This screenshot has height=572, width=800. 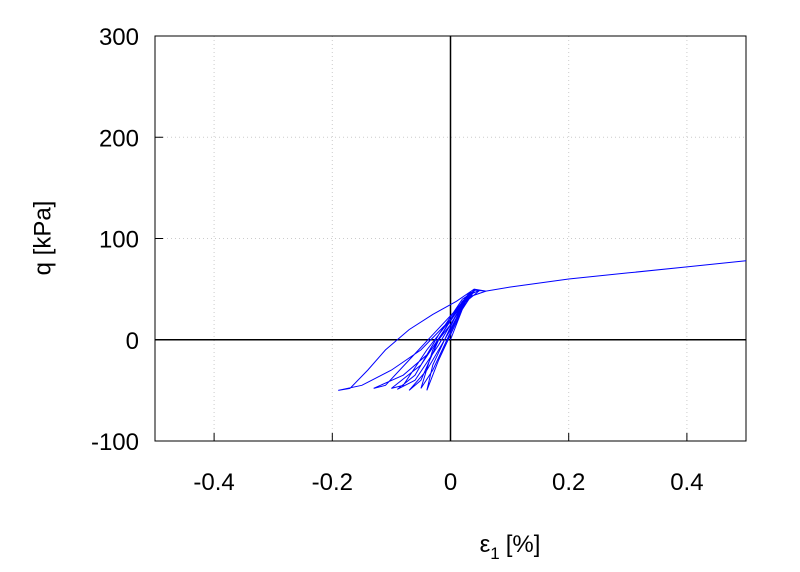 I want to click on y-tick-label: 300, so click(x=119, y=37).